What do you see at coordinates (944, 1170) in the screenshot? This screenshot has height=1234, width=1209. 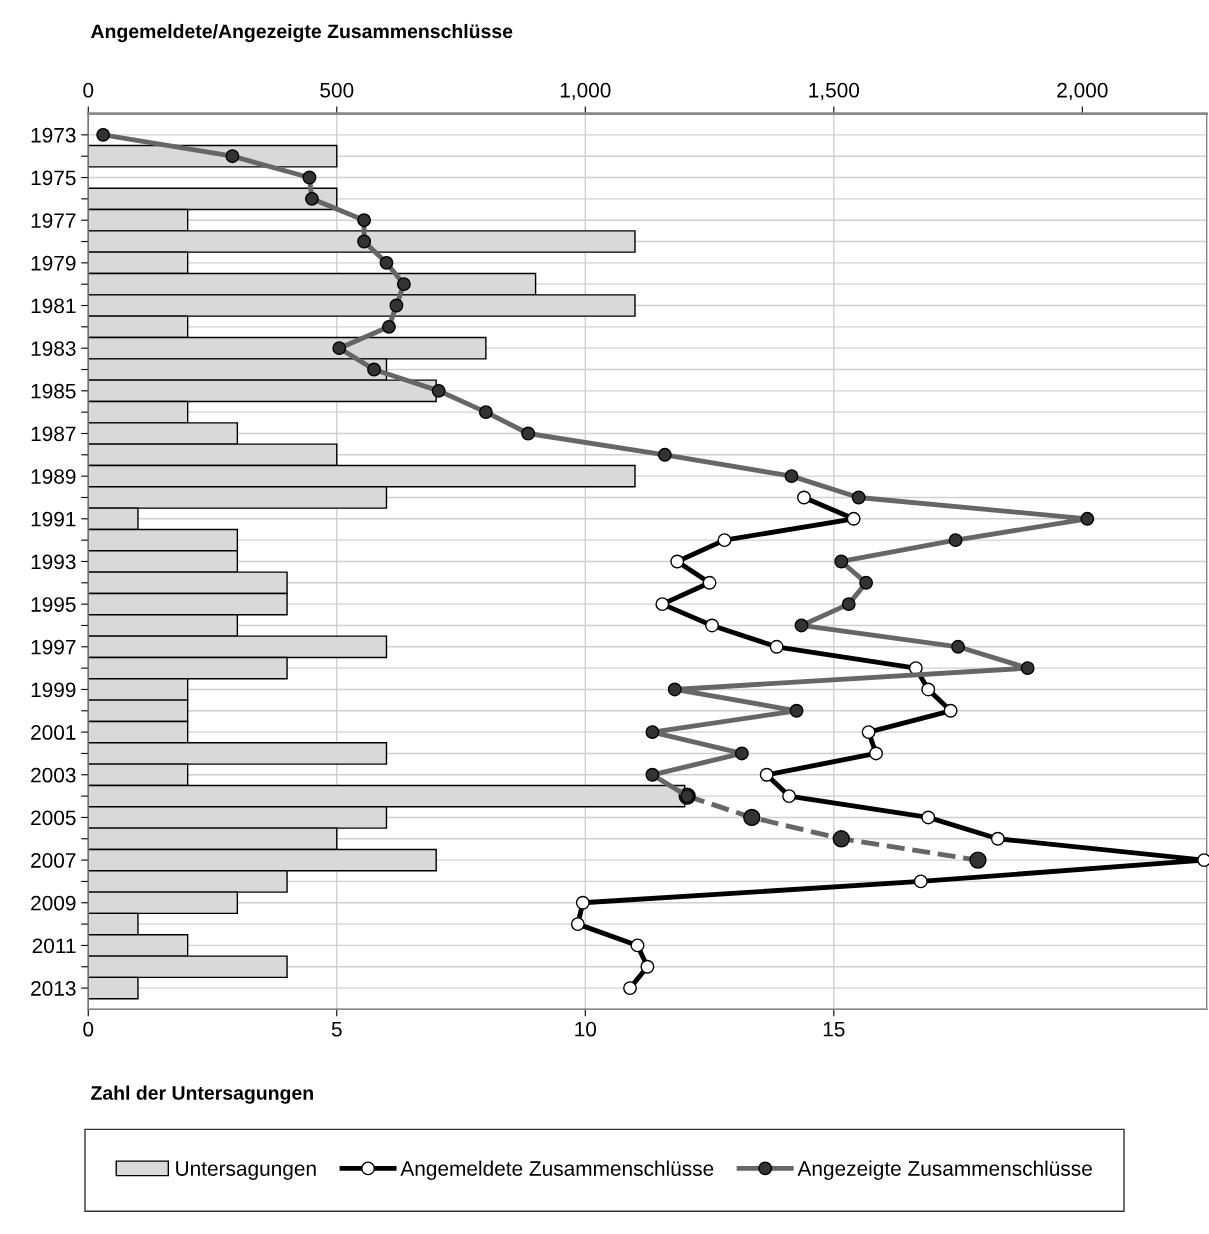 I see `legend-label: Angezeigte Zusammenschlüsse` at bounding box center [944, 1170].